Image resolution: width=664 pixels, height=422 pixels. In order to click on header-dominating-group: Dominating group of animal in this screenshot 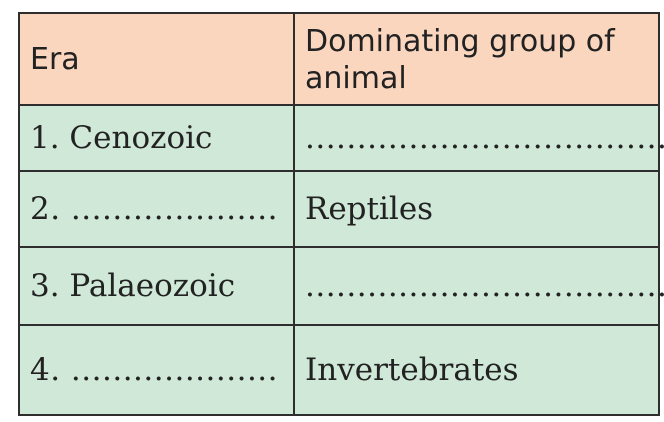, I will do `click(476, 59)`.